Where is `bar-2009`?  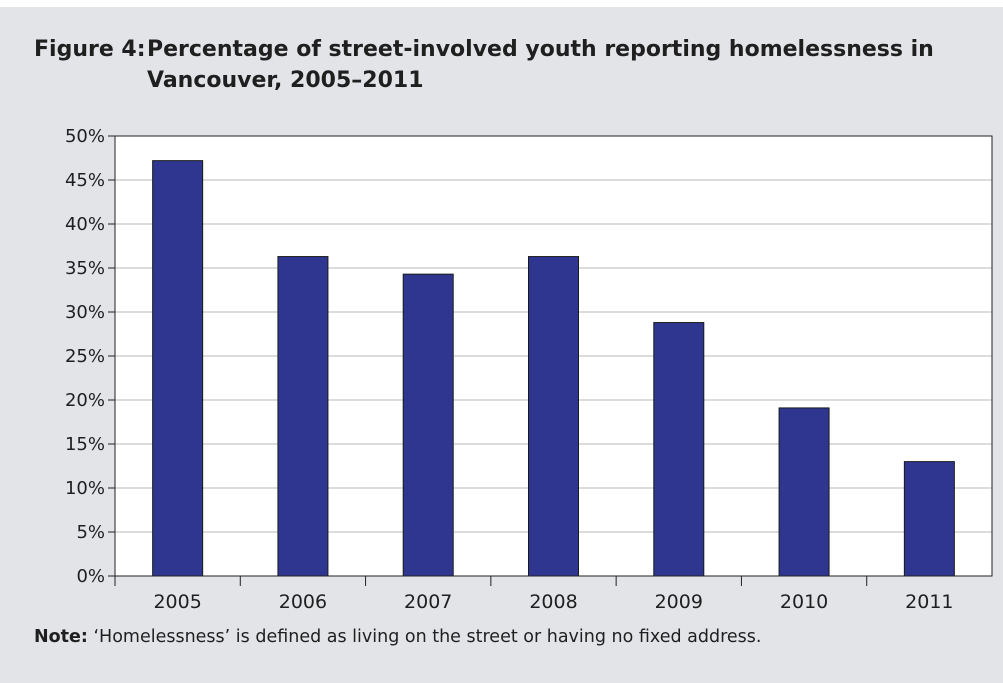
bar-2009 is located at coordinates (679, 449).